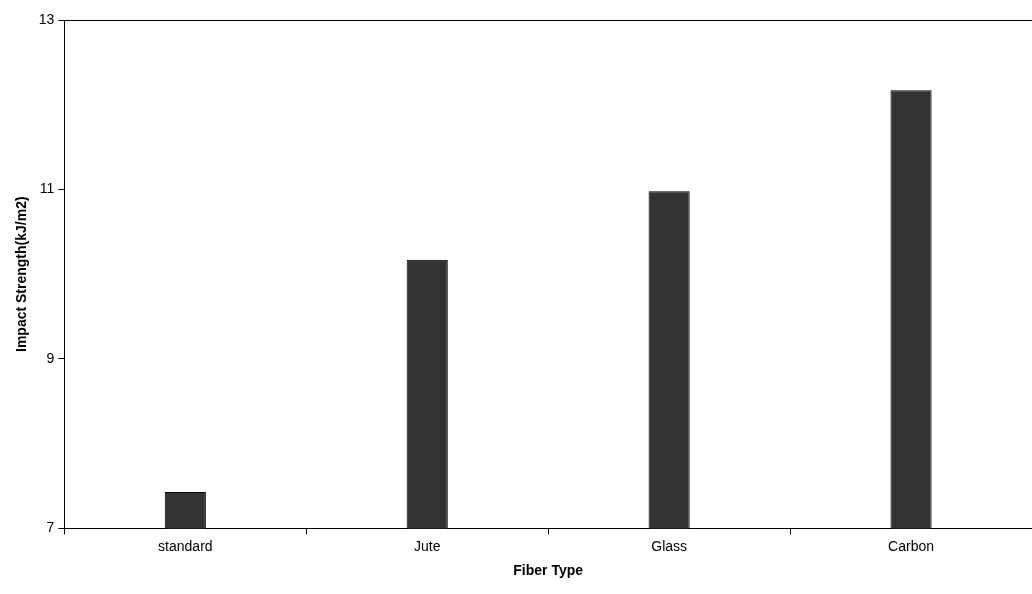 The image size is (1032, 594). I want to click on y-tick-label: 9, so click(50, 357).